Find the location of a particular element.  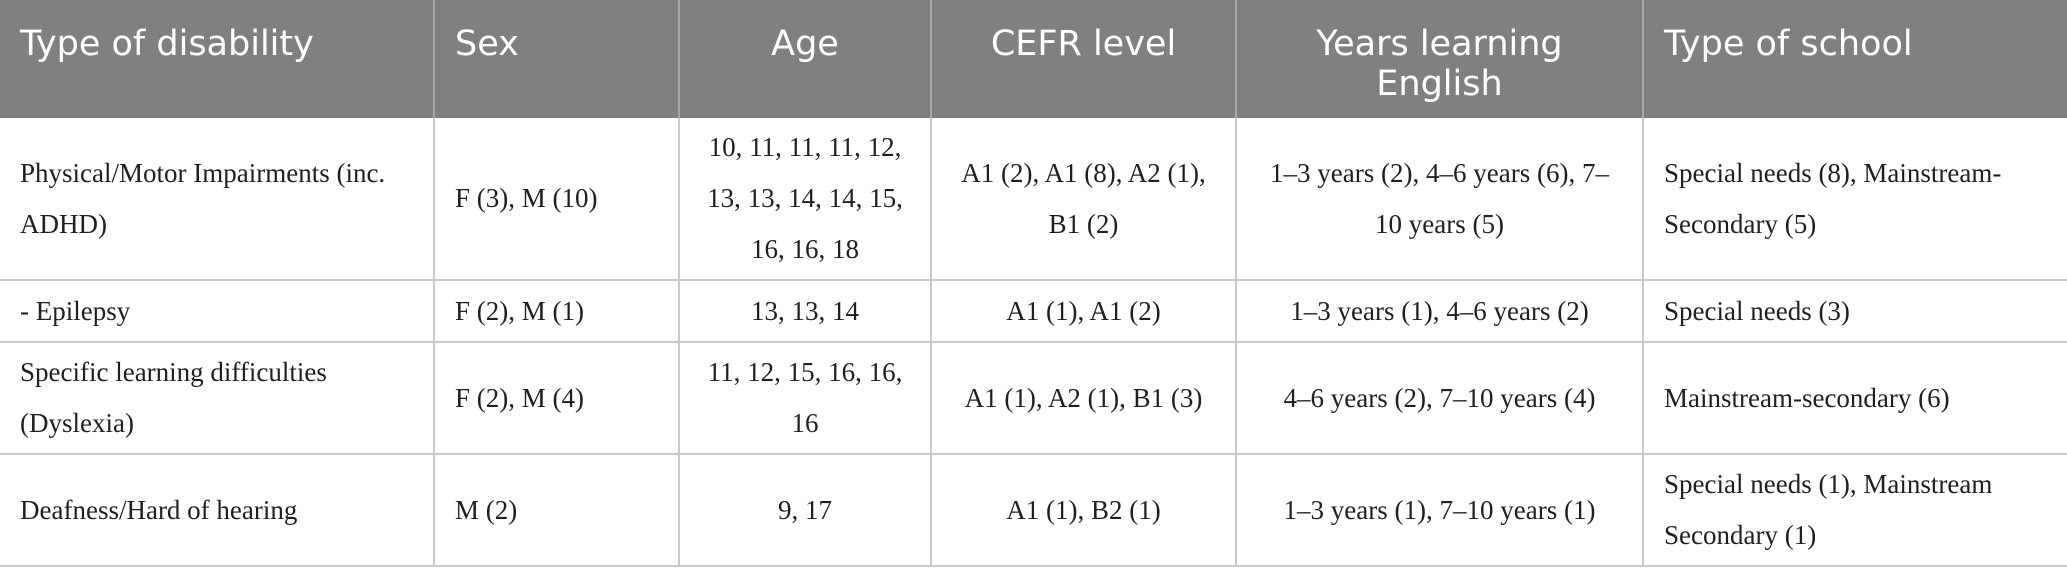

cell-sex: F (2), M (4) is located at coordinates (556, 398).